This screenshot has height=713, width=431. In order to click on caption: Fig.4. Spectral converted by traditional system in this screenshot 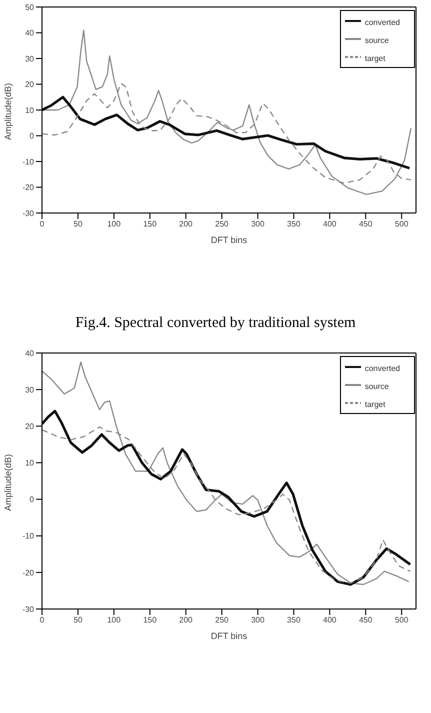, I will do `click(215, 323)`.